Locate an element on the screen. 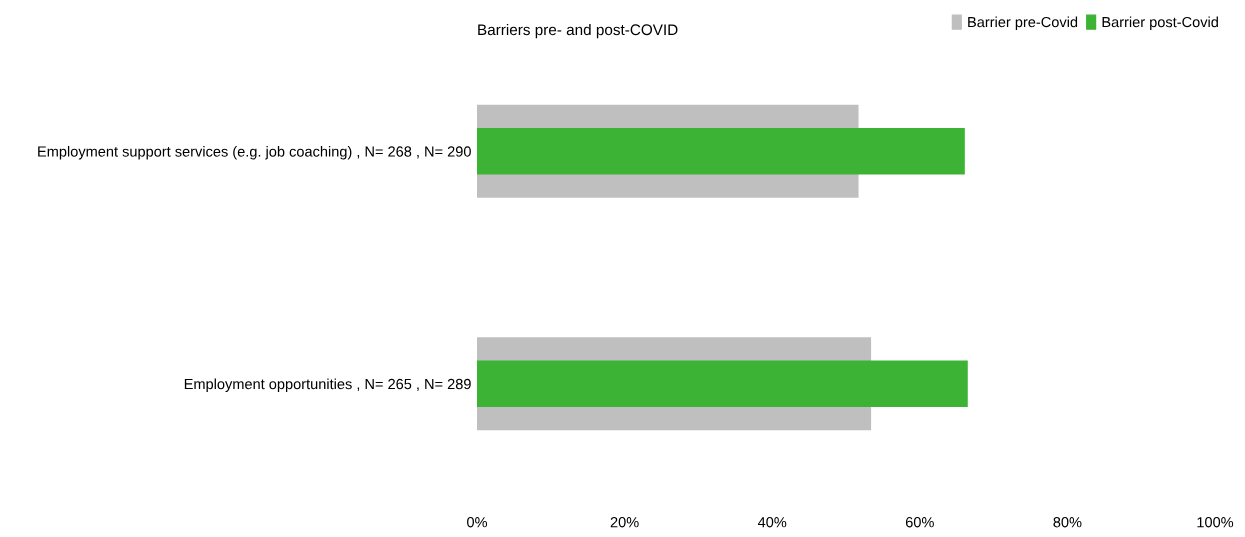 The height and width of the screenshot is (537, 1245). y-tick-label: Employment opportunities , N= 265 , N= 289 is located at coordinates (327, 385).